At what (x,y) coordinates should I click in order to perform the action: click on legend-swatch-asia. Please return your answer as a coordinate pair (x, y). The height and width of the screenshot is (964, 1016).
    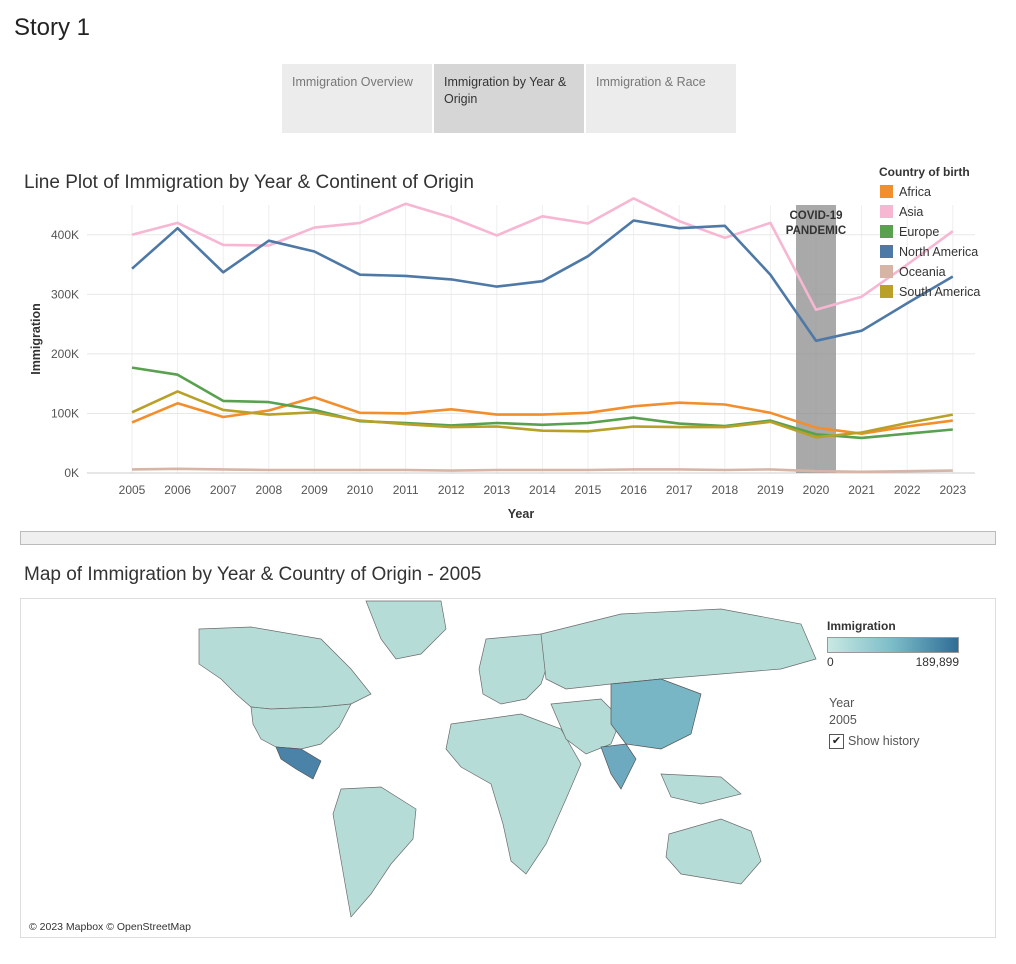
    Looking at the image, I should click on (886, 211).